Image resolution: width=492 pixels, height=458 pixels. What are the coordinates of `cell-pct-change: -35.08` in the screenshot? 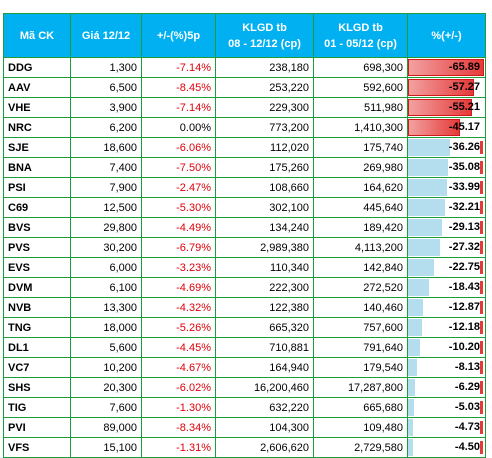 It's located at (446, 167).